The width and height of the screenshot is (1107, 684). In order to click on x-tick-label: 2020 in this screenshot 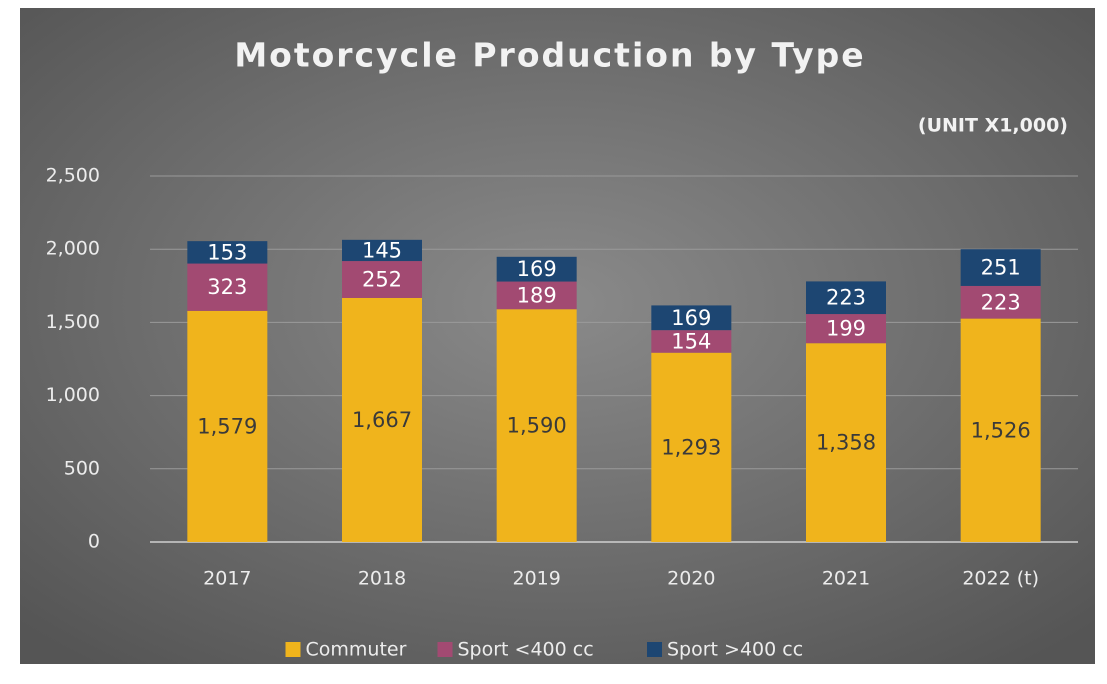, I will do `click(691, 579)`.